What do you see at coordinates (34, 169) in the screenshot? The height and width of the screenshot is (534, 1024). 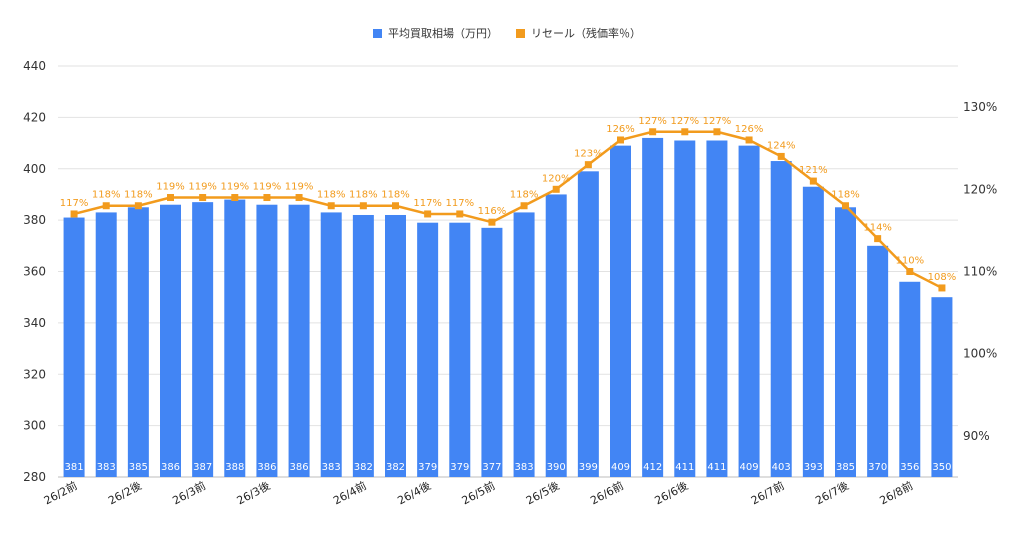 I see `y-left-tick-label: 400` at bounding box center [34, 169].